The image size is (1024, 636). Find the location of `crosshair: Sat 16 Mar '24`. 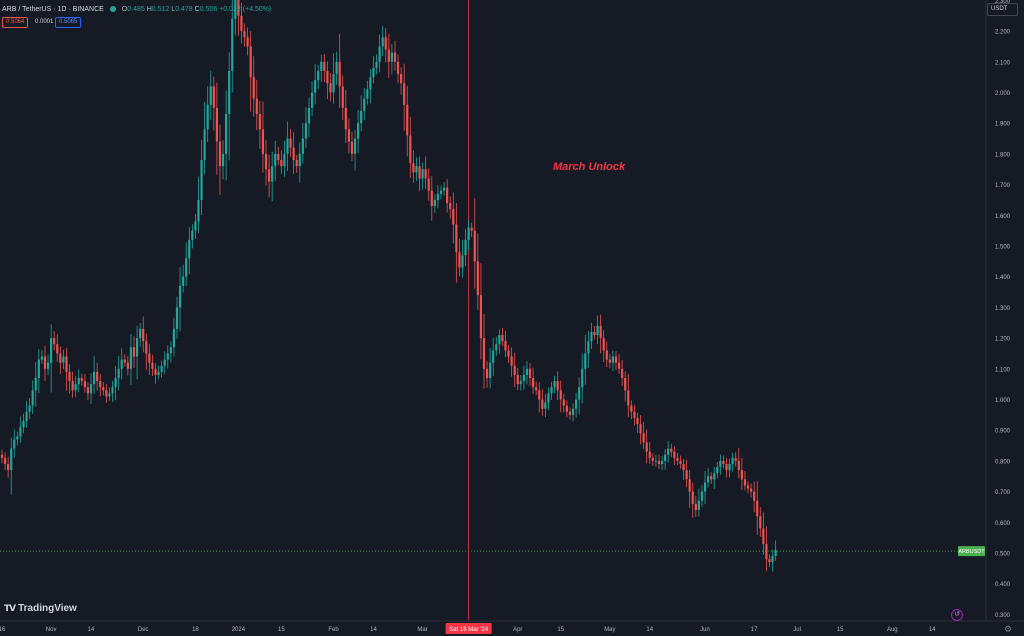

crosshair: Sat 16 Mar '24 is located at coordinates (468, 317).